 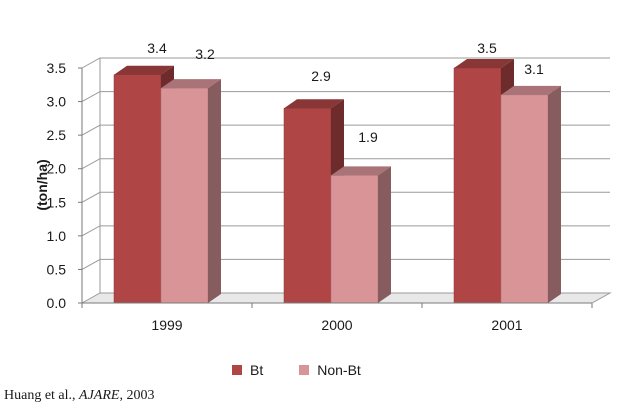 I want to click on y-tick-label: 2.5, so click(x=57, y=135).